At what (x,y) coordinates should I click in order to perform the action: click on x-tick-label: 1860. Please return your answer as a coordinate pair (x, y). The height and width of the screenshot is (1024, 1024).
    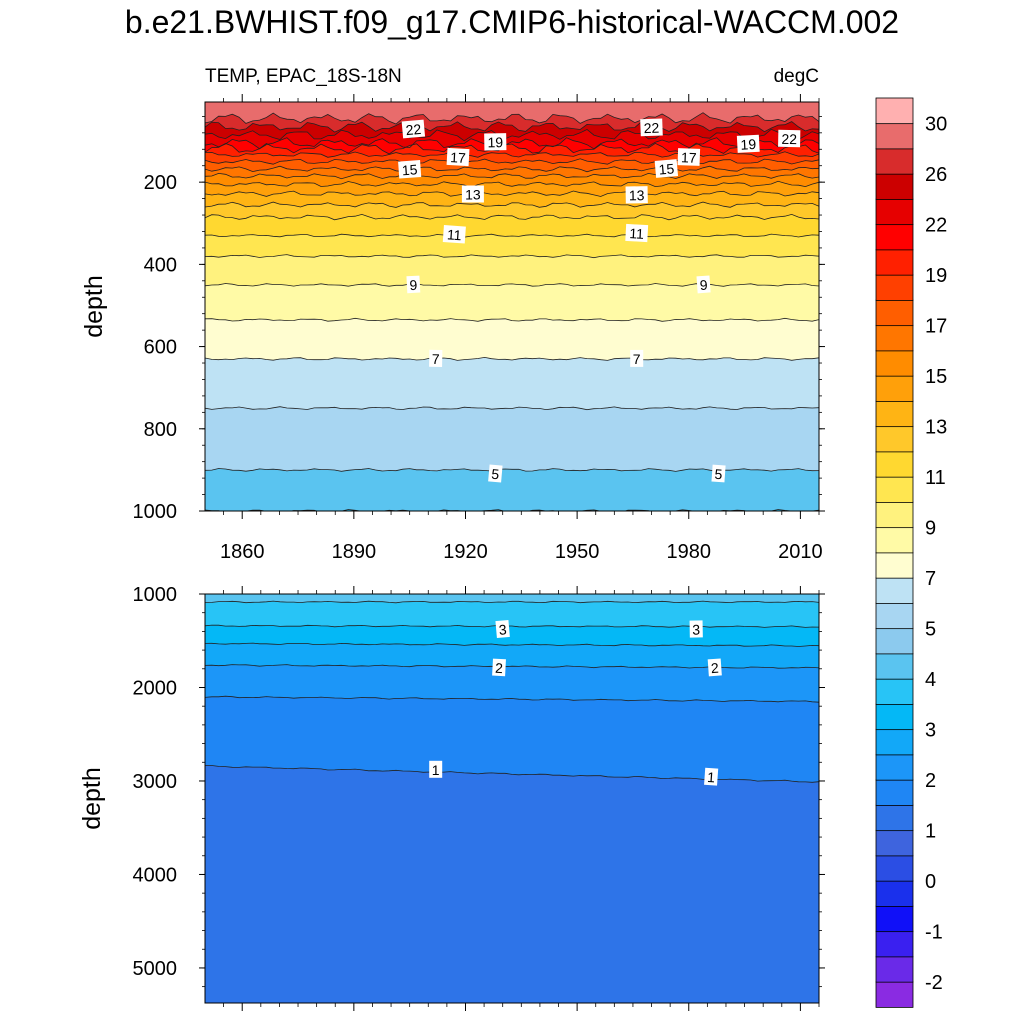
    Looking at the image, I should click on (242, 552).